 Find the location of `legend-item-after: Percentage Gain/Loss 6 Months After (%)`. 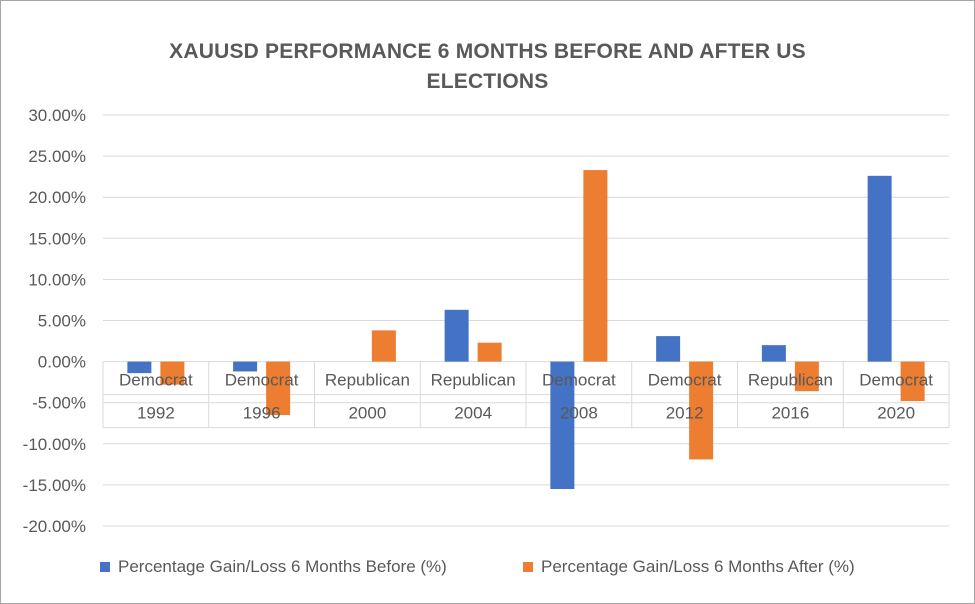

legend-item-after: Percentage Gain/Loss 6 Months After (%) is located at coordinates (689, 567).